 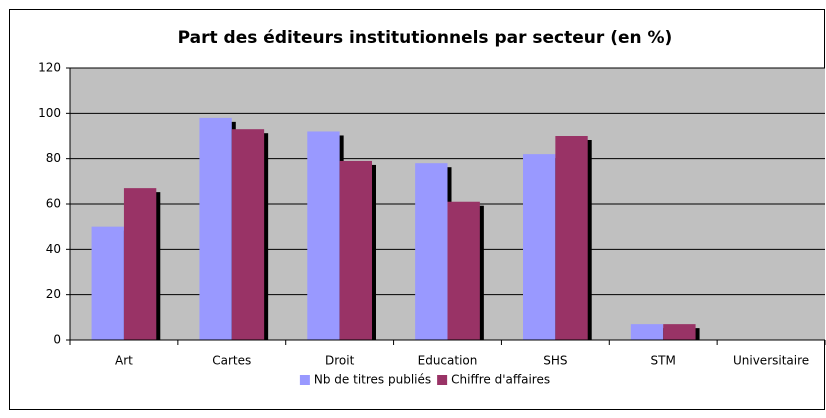 What do you see at coordinates (555, 361) in the screenshot?
I see `x-tick-label: SHS` at bounding box center [555, 361].